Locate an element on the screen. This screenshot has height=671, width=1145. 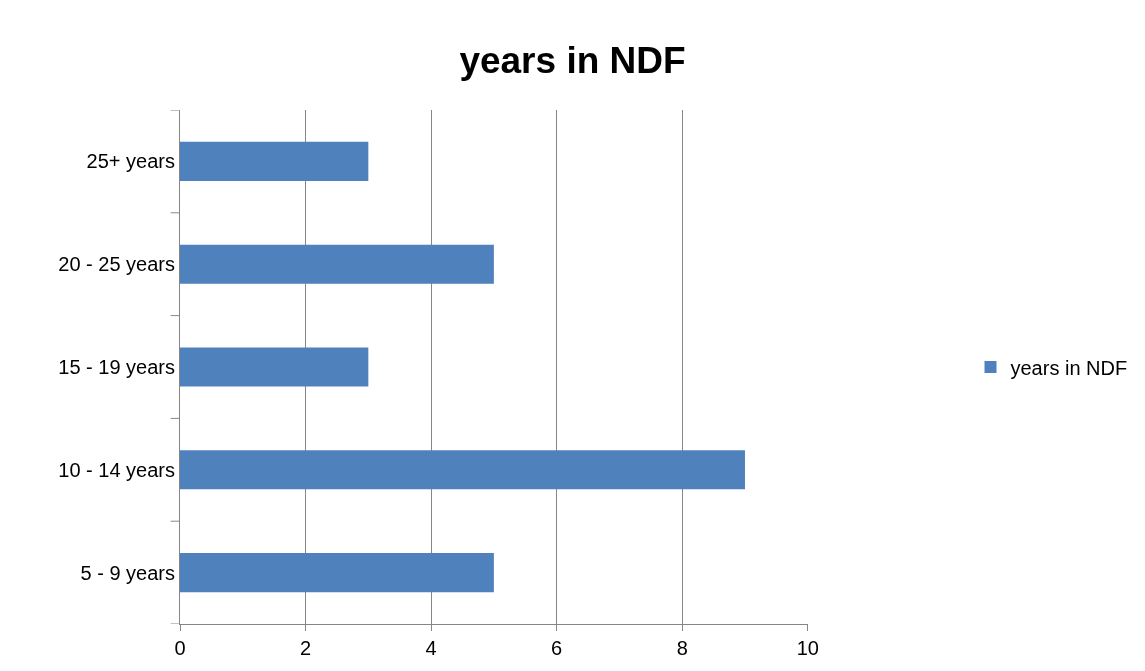
y-tick-label: 10 - 14 years is located at coordinates (116, 469).